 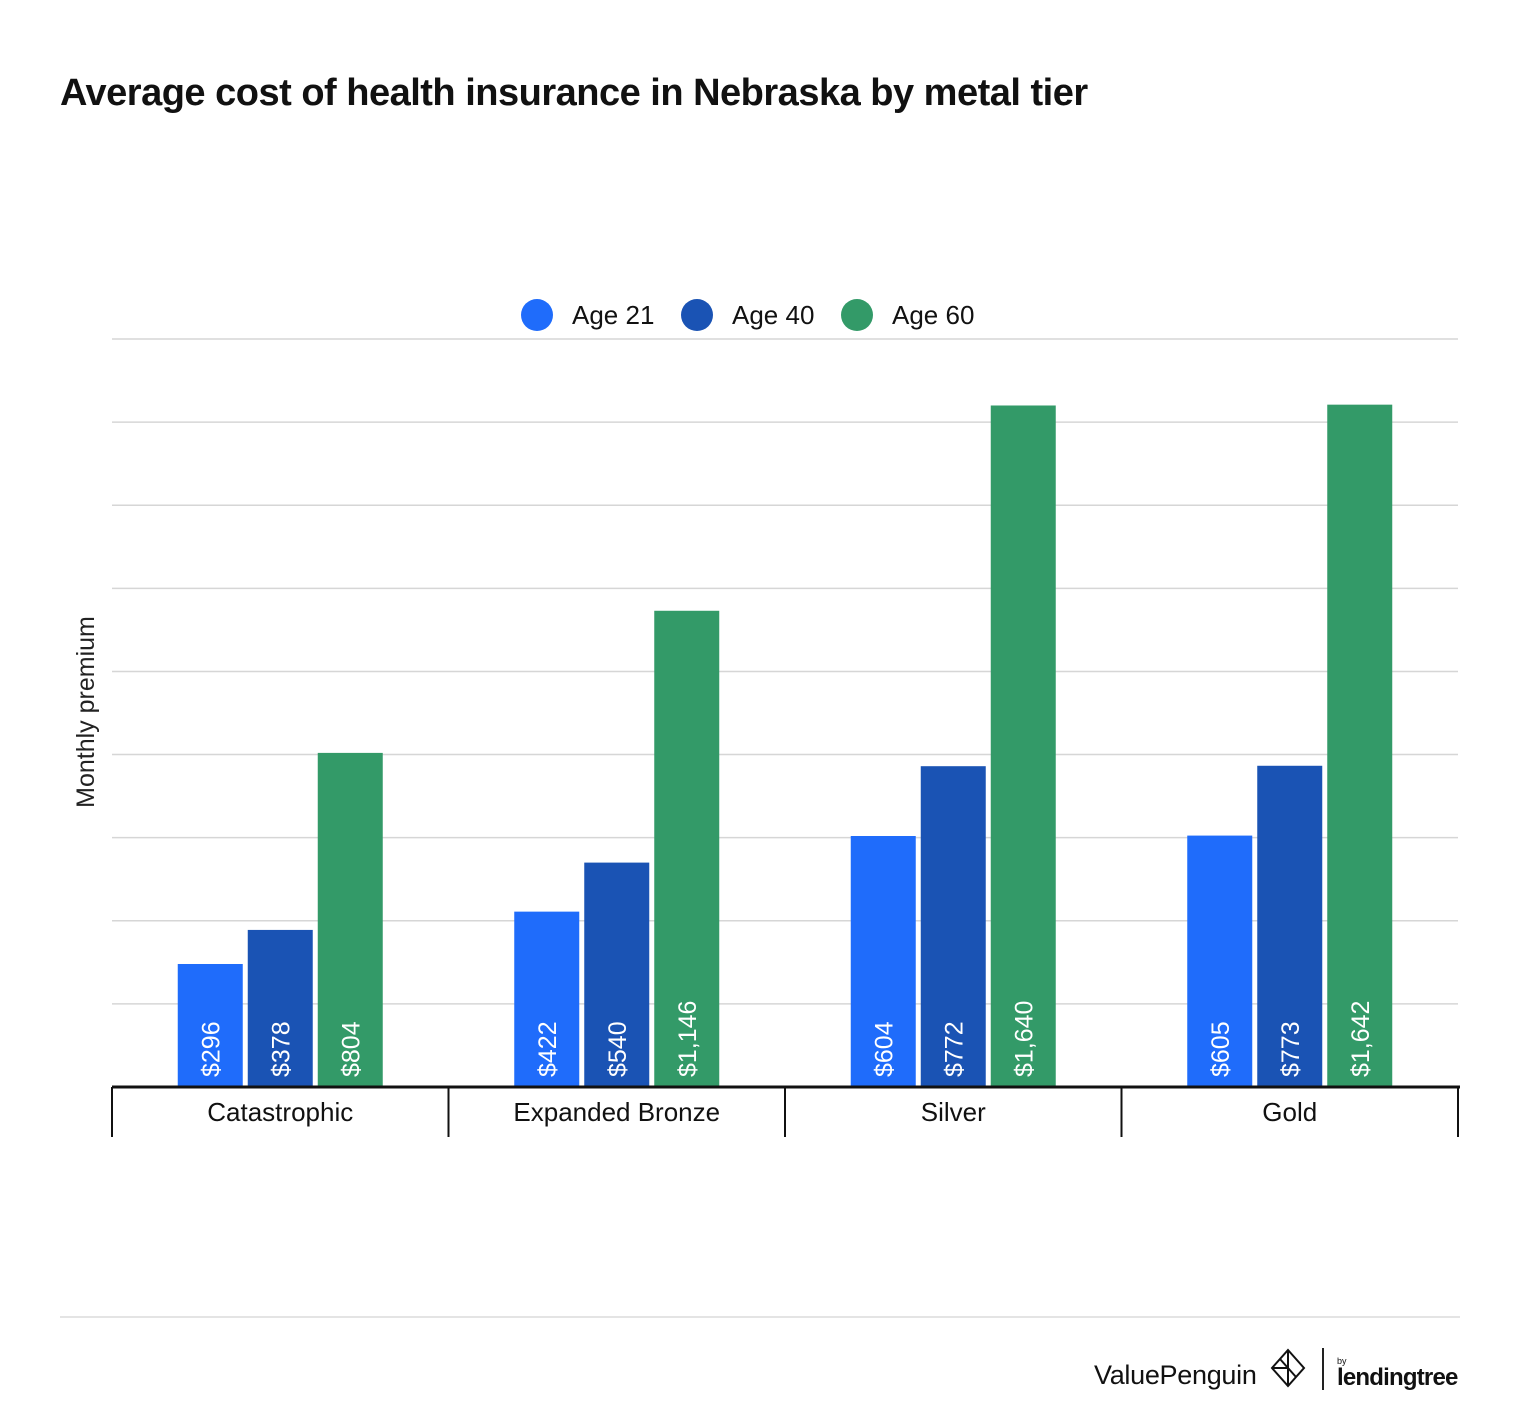 I want to click on brand-by-label: by, so click(x=1342, y=1361).